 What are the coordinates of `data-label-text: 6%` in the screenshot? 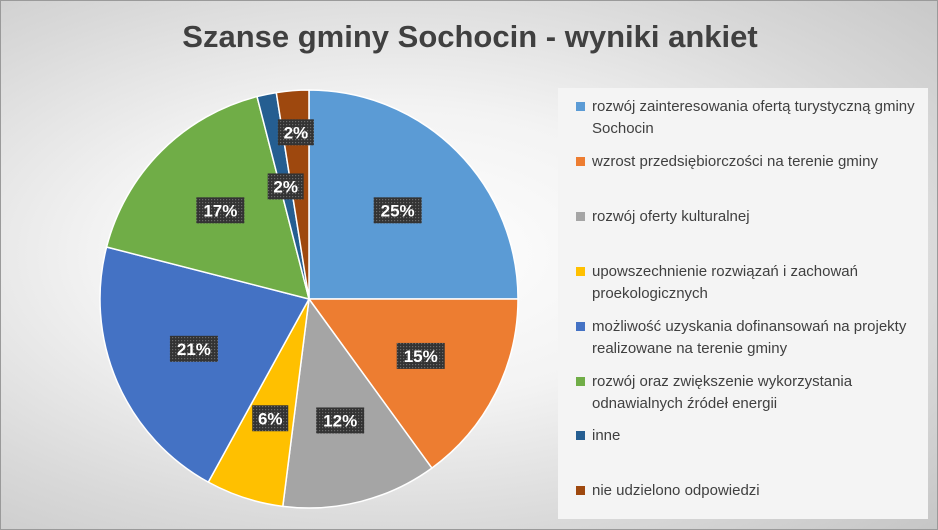 It's located at (270, 418).